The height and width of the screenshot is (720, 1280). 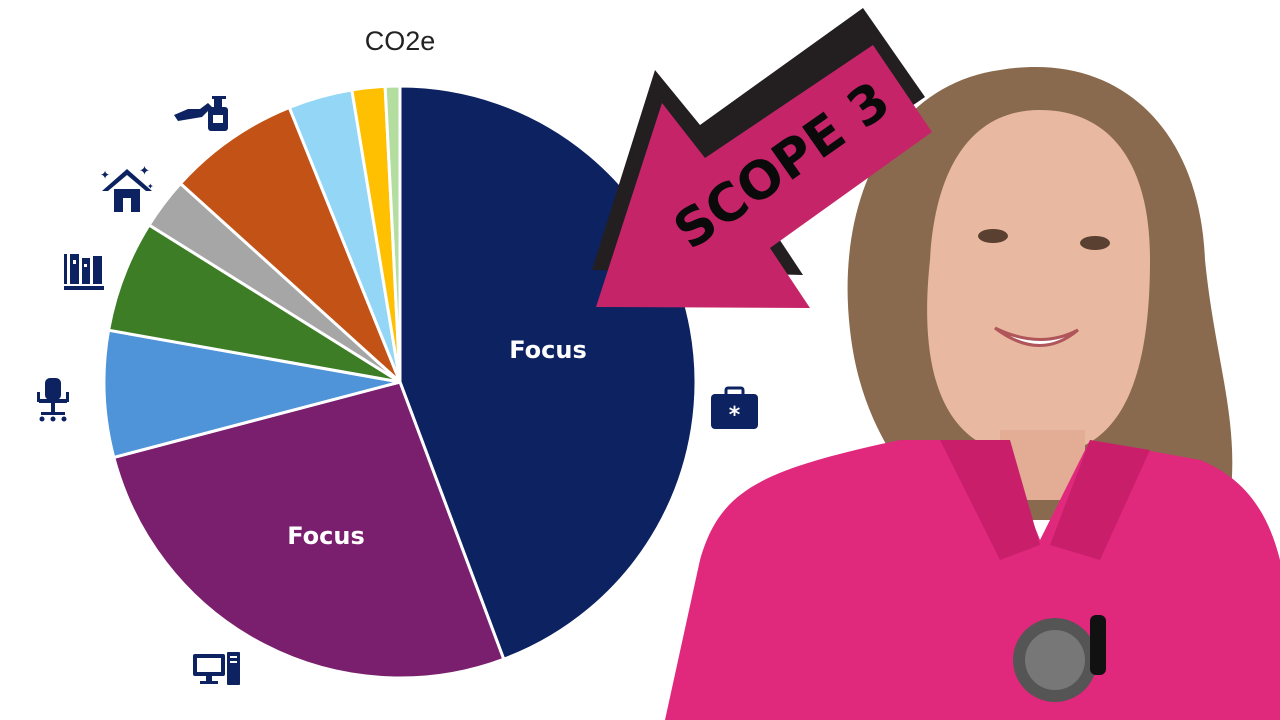 What do you see at coordinates (764, 176) in the screenshot?
I see `arrow-body` at bounding box center [764, 176].